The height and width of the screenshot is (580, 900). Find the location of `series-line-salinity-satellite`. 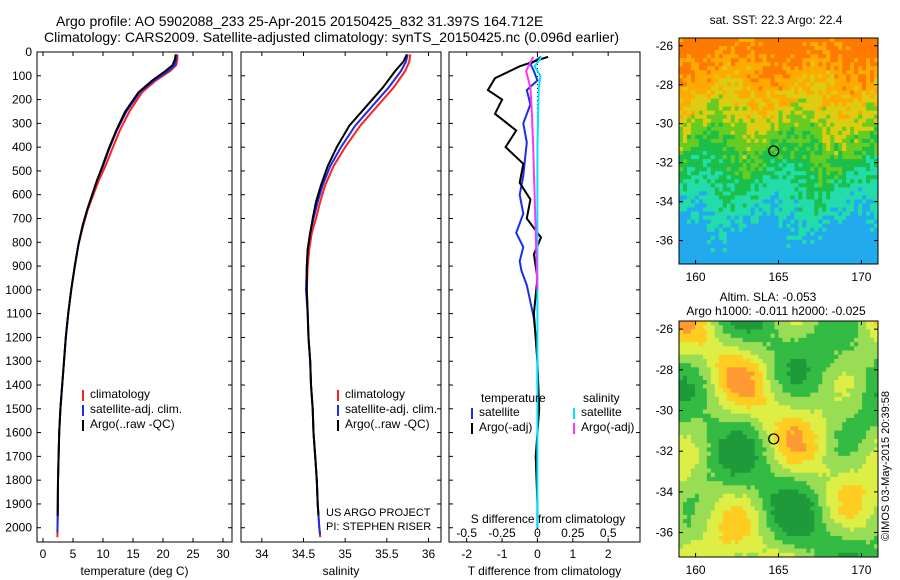

series-line-salinity-satellite is located at coordinates (538, 292).